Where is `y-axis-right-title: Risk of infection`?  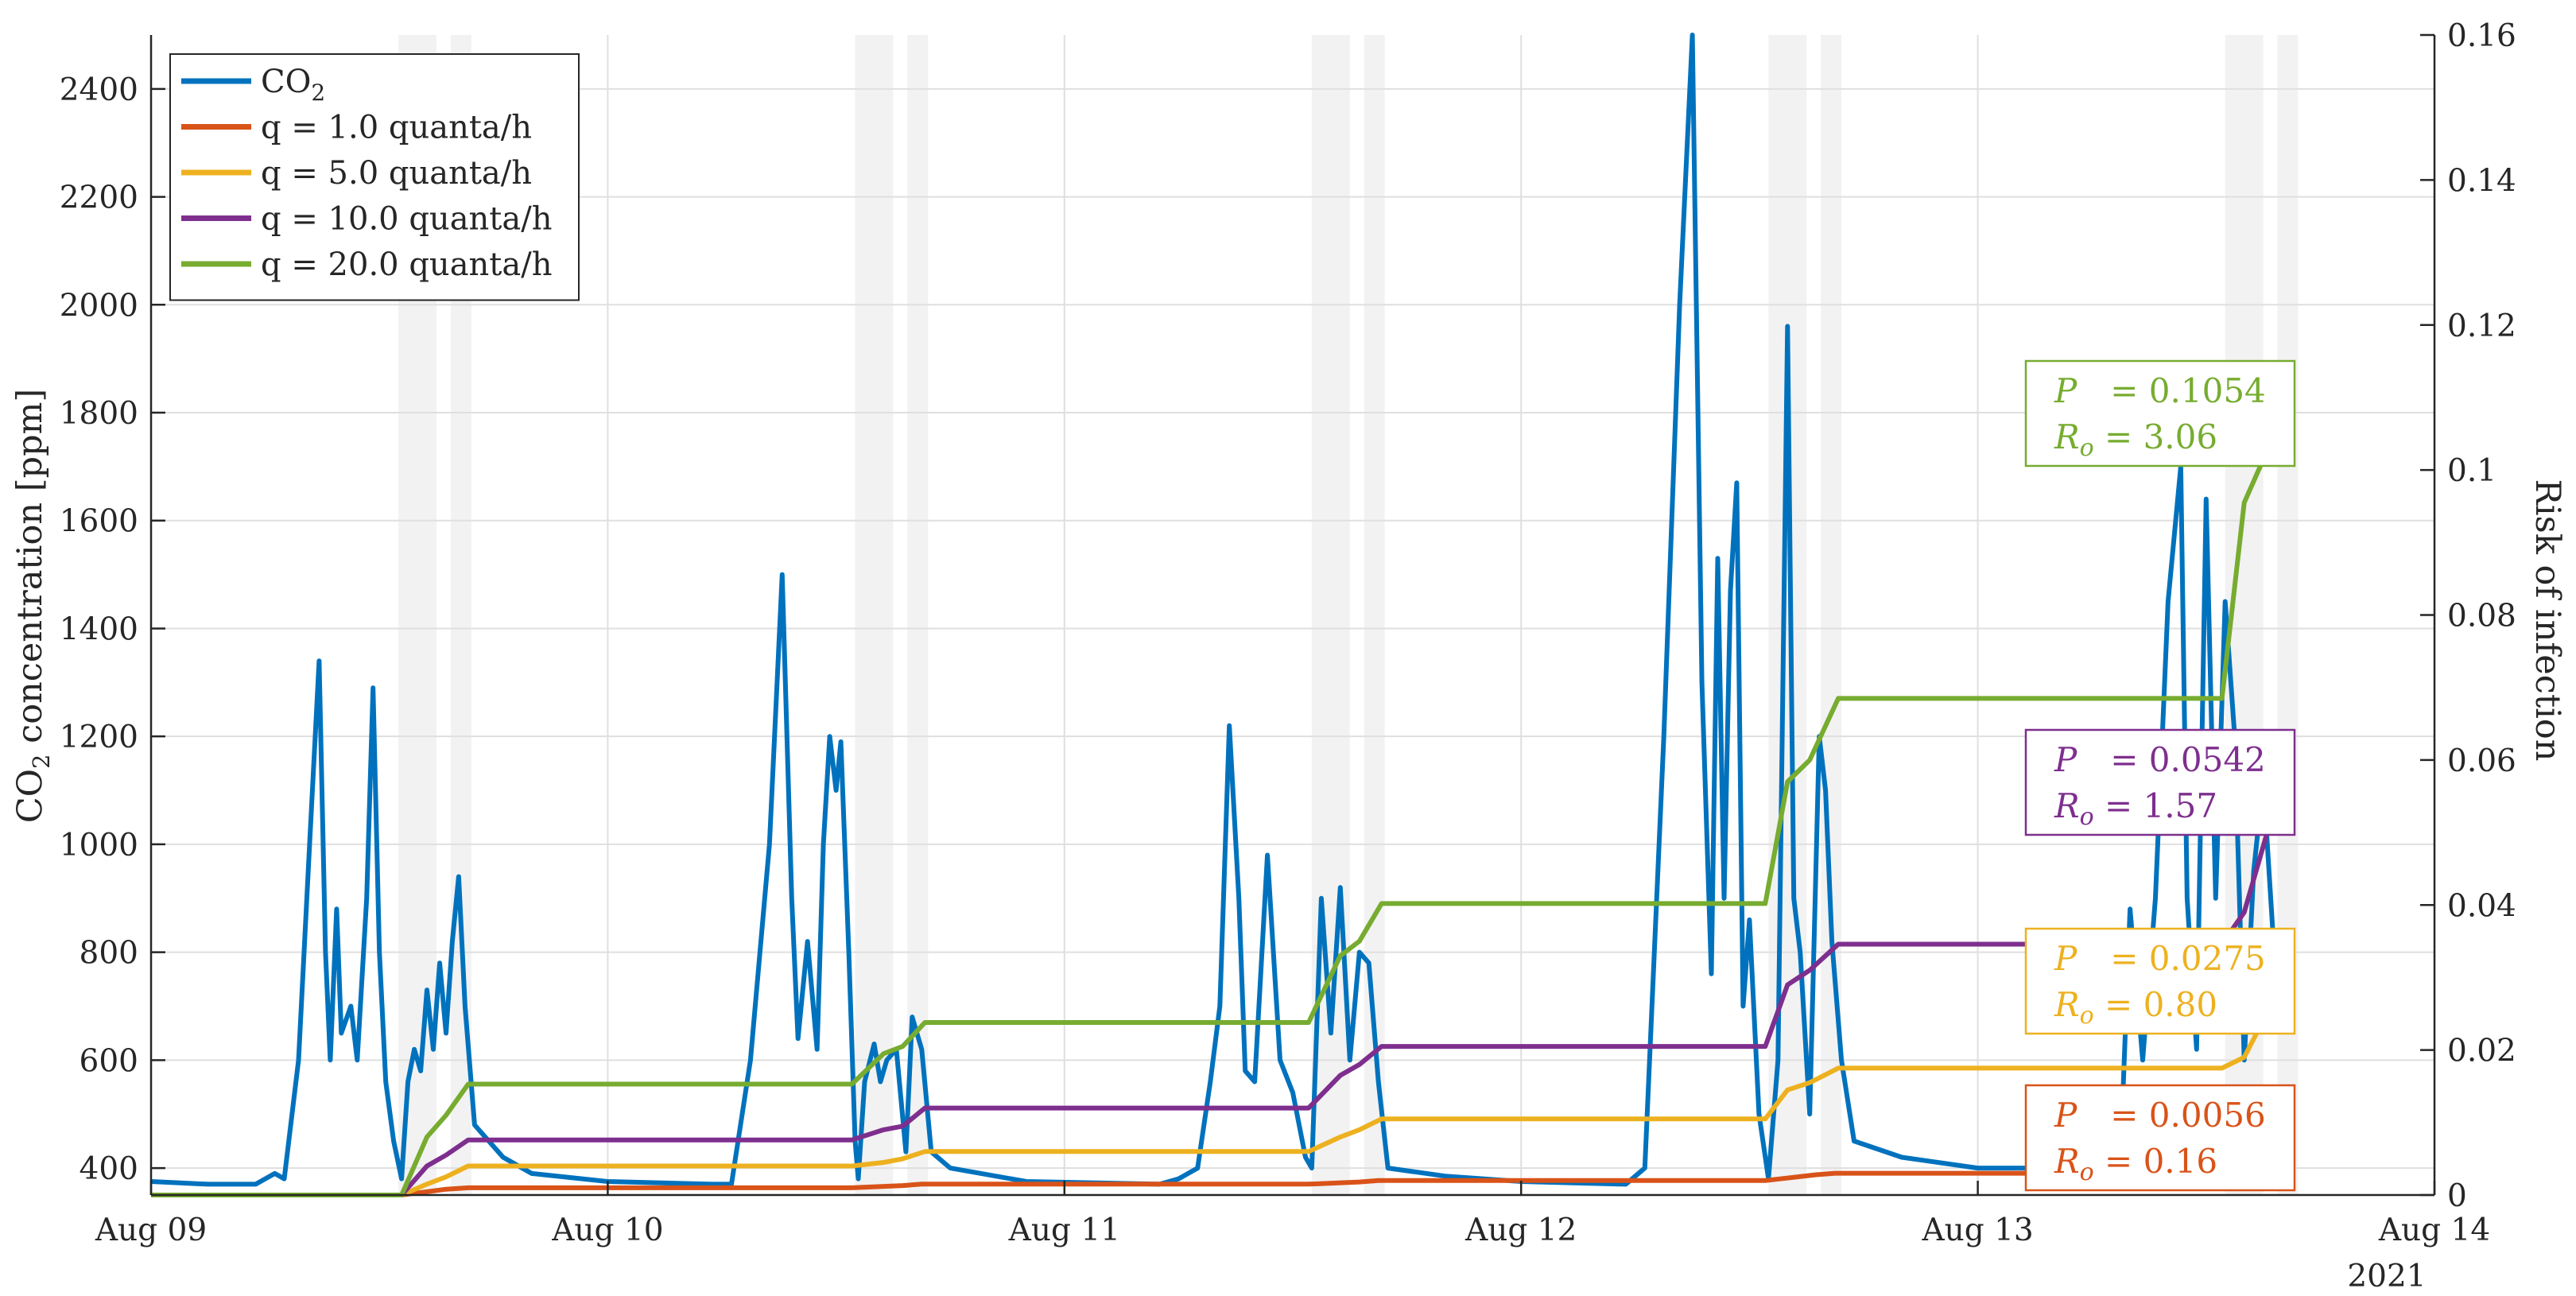 y-axis-right-title: Risk of infection is located at coordinates (2548, 620).